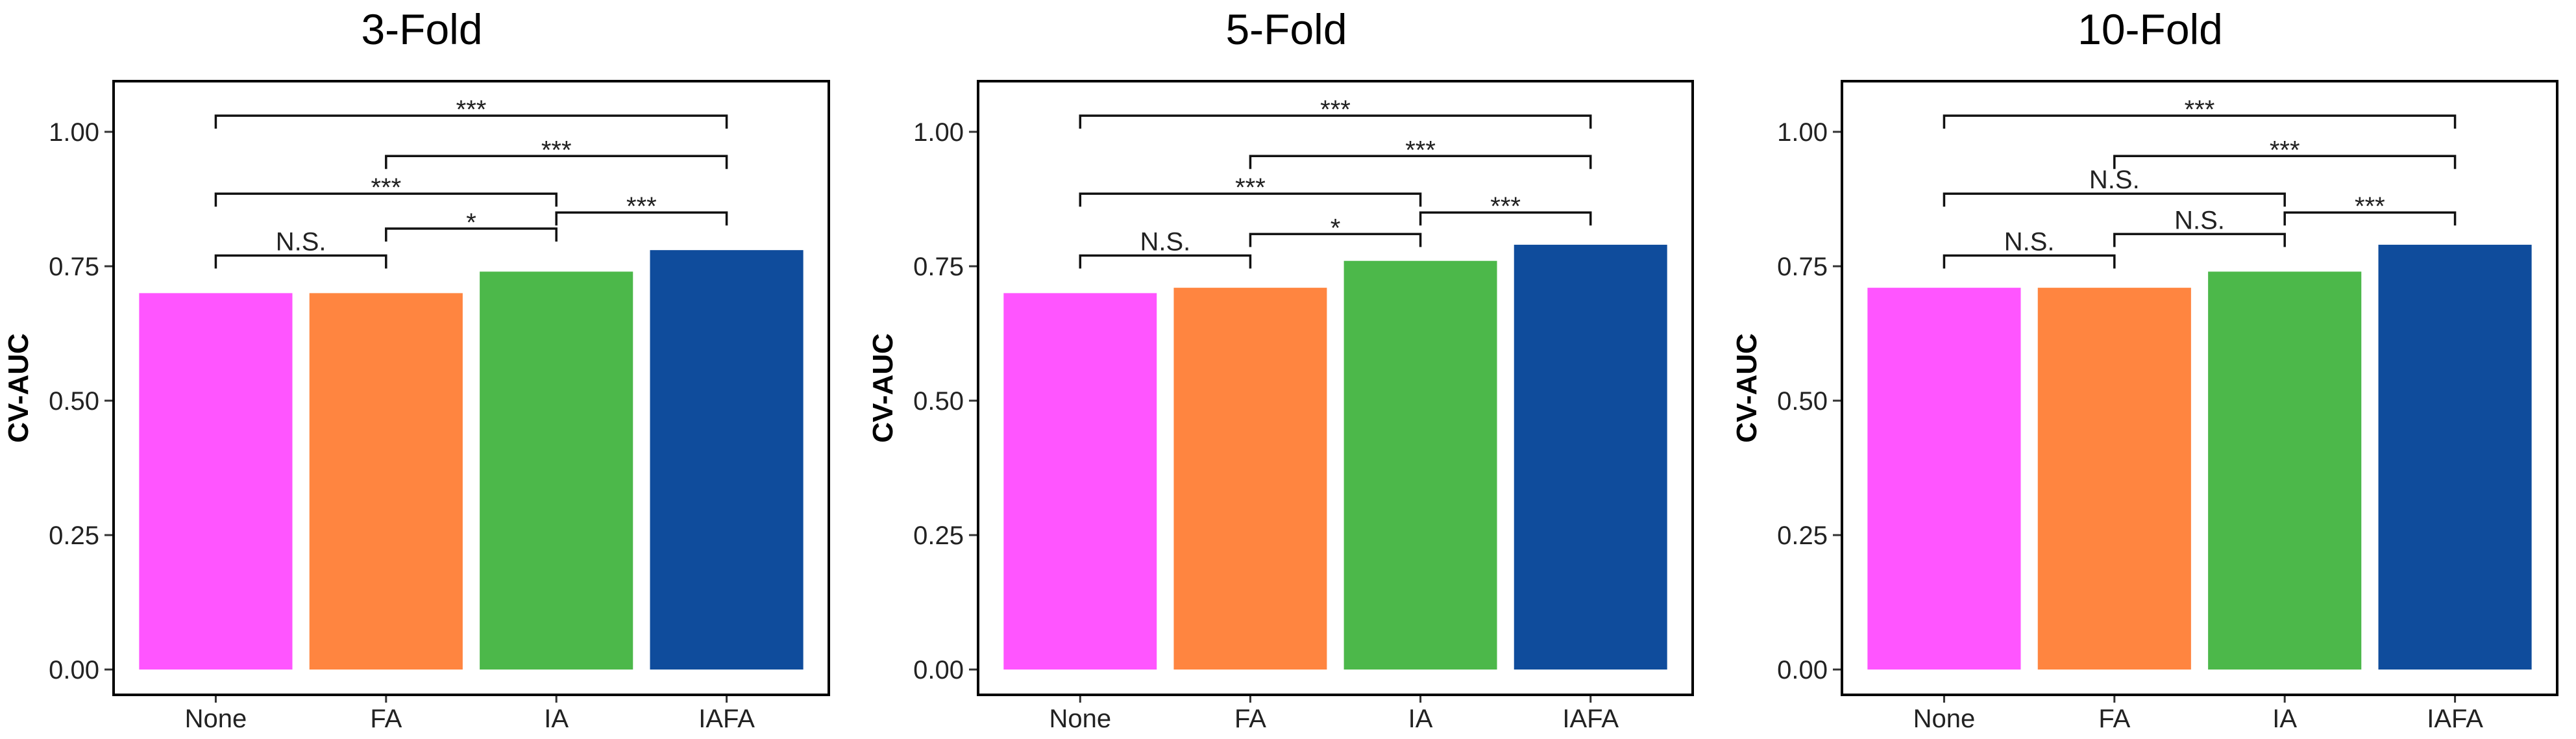 This screenshot has height=739, width=2576. What do you see at coordinates (1944, 719) in the screenshot?
I see `chart3-xtick-label: None` at bounding box center [1944, 719].